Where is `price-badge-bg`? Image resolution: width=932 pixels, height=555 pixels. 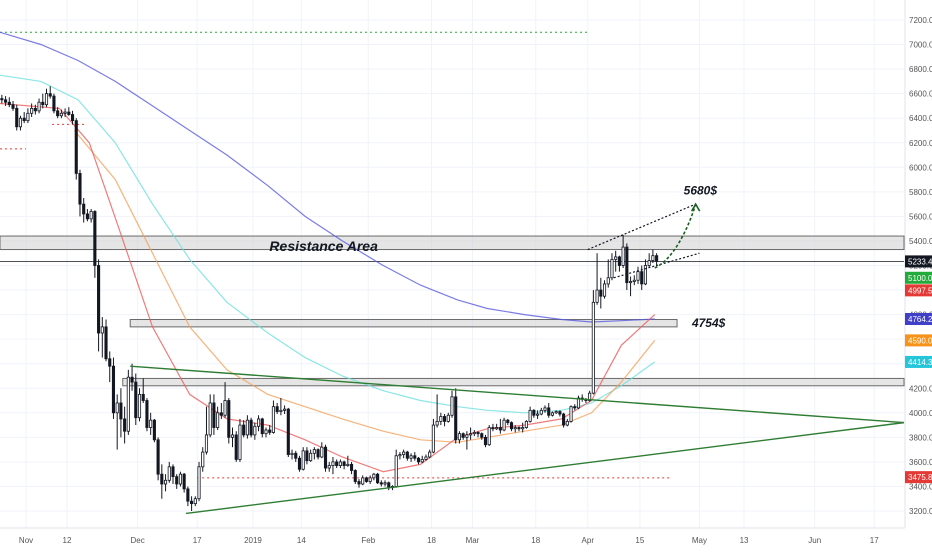 price-badge-bg is located at coordinates (918, 477).